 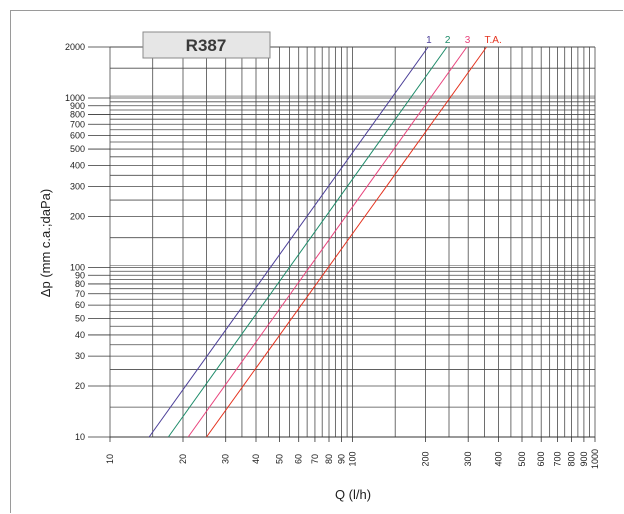 What do you see at coordinates (77, 268) in the screenshot?
I see `y-tick-label: 100` at bounding box center [77, 268].